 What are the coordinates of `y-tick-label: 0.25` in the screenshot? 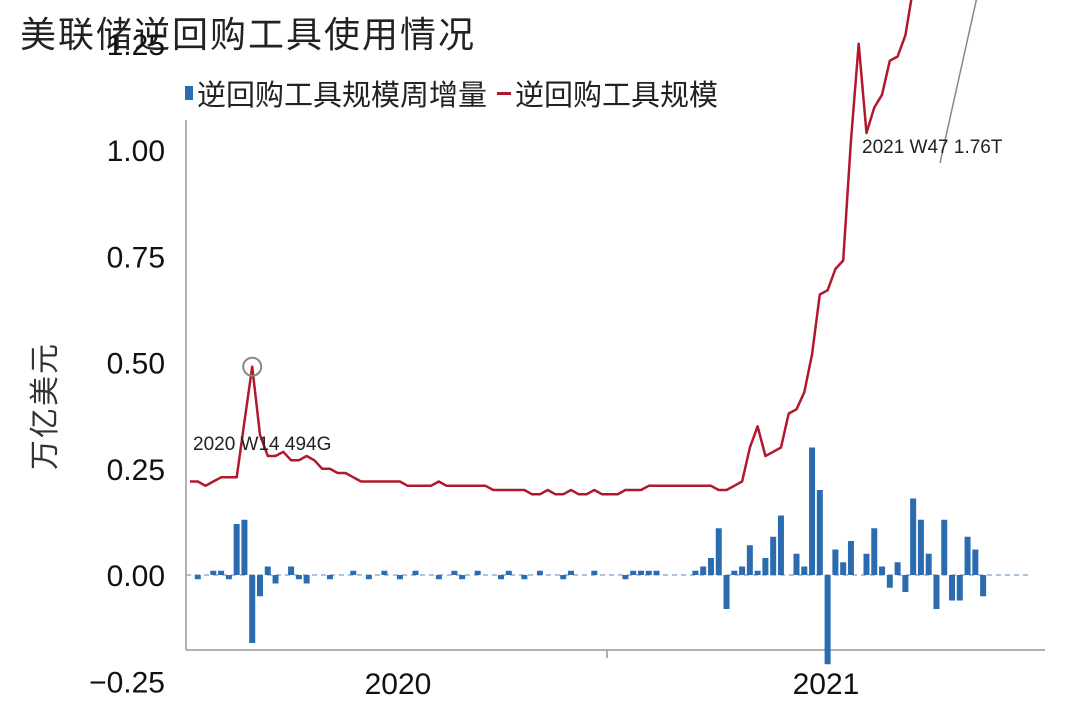 It's located at (136, 470).